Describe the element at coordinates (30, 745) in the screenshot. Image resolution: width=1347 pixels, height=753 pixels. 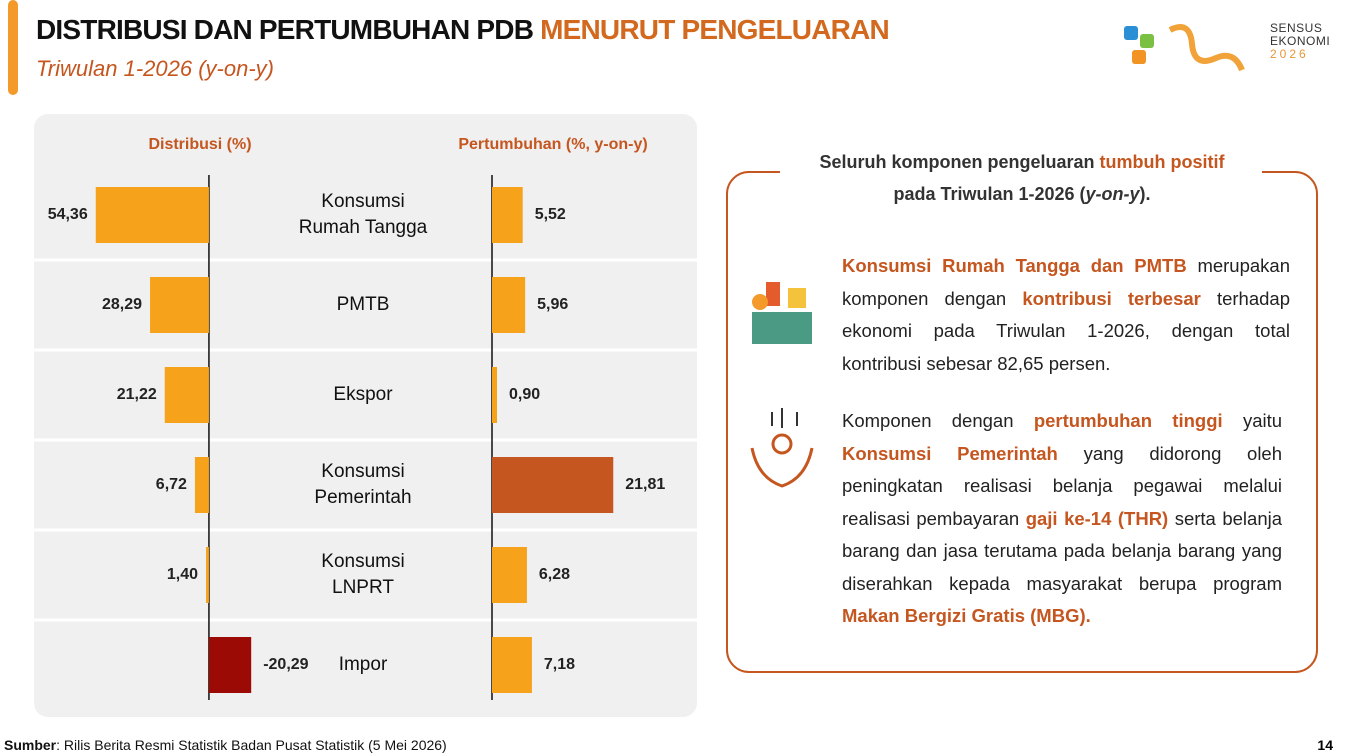
I see `source-label: Sumber` at that location.